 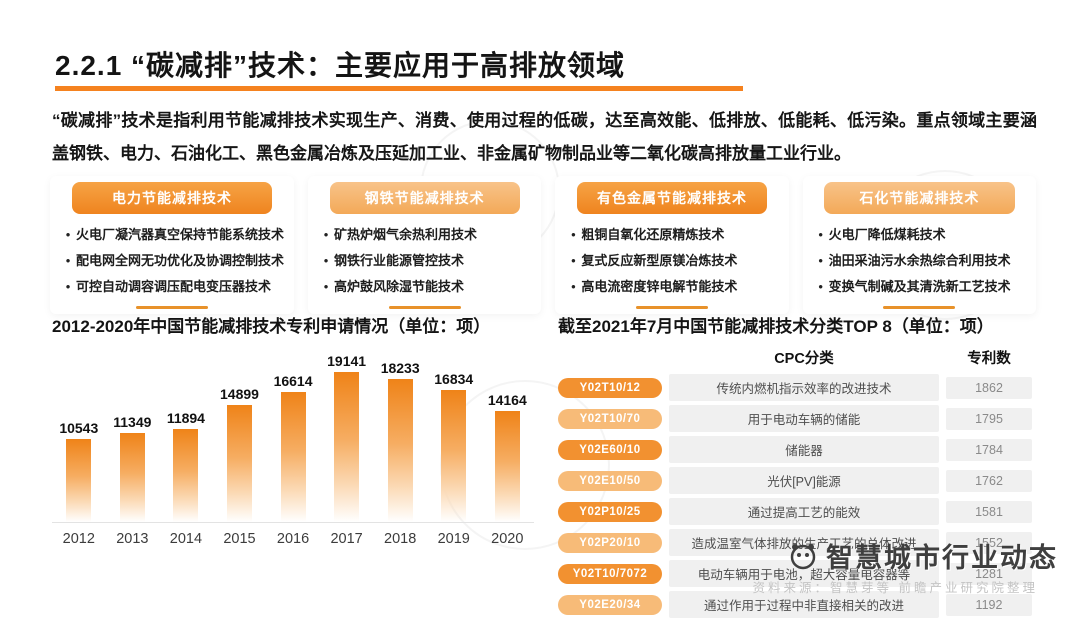 What do you see at coordinates (804, 480) in the screenshot?
I see `cpc-description-cell: 光伏[PV]能源` at bounding box center [804, 480].